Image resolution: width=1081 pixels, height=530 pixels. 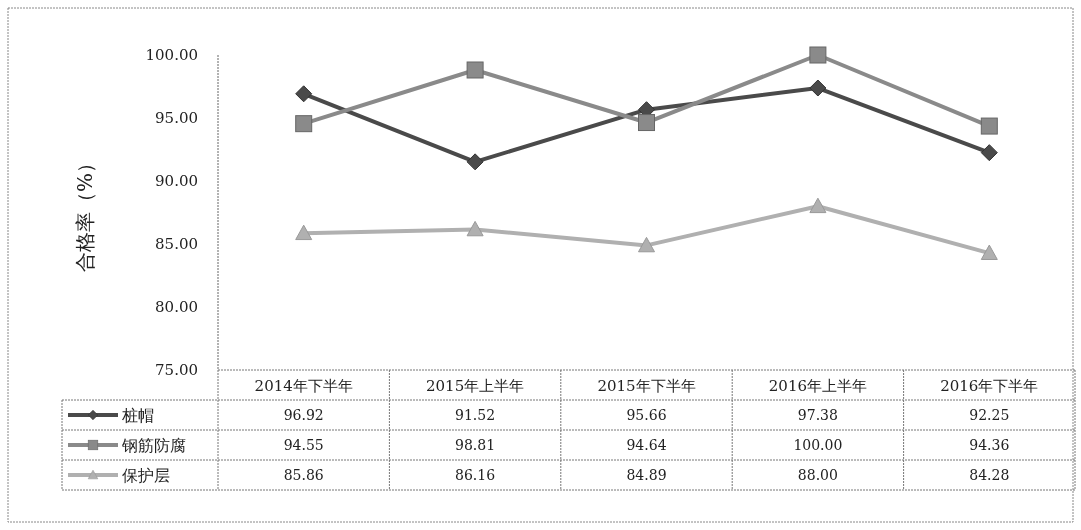 I want to click on y-tick-label: 85.00, so click(x=176, y=244).